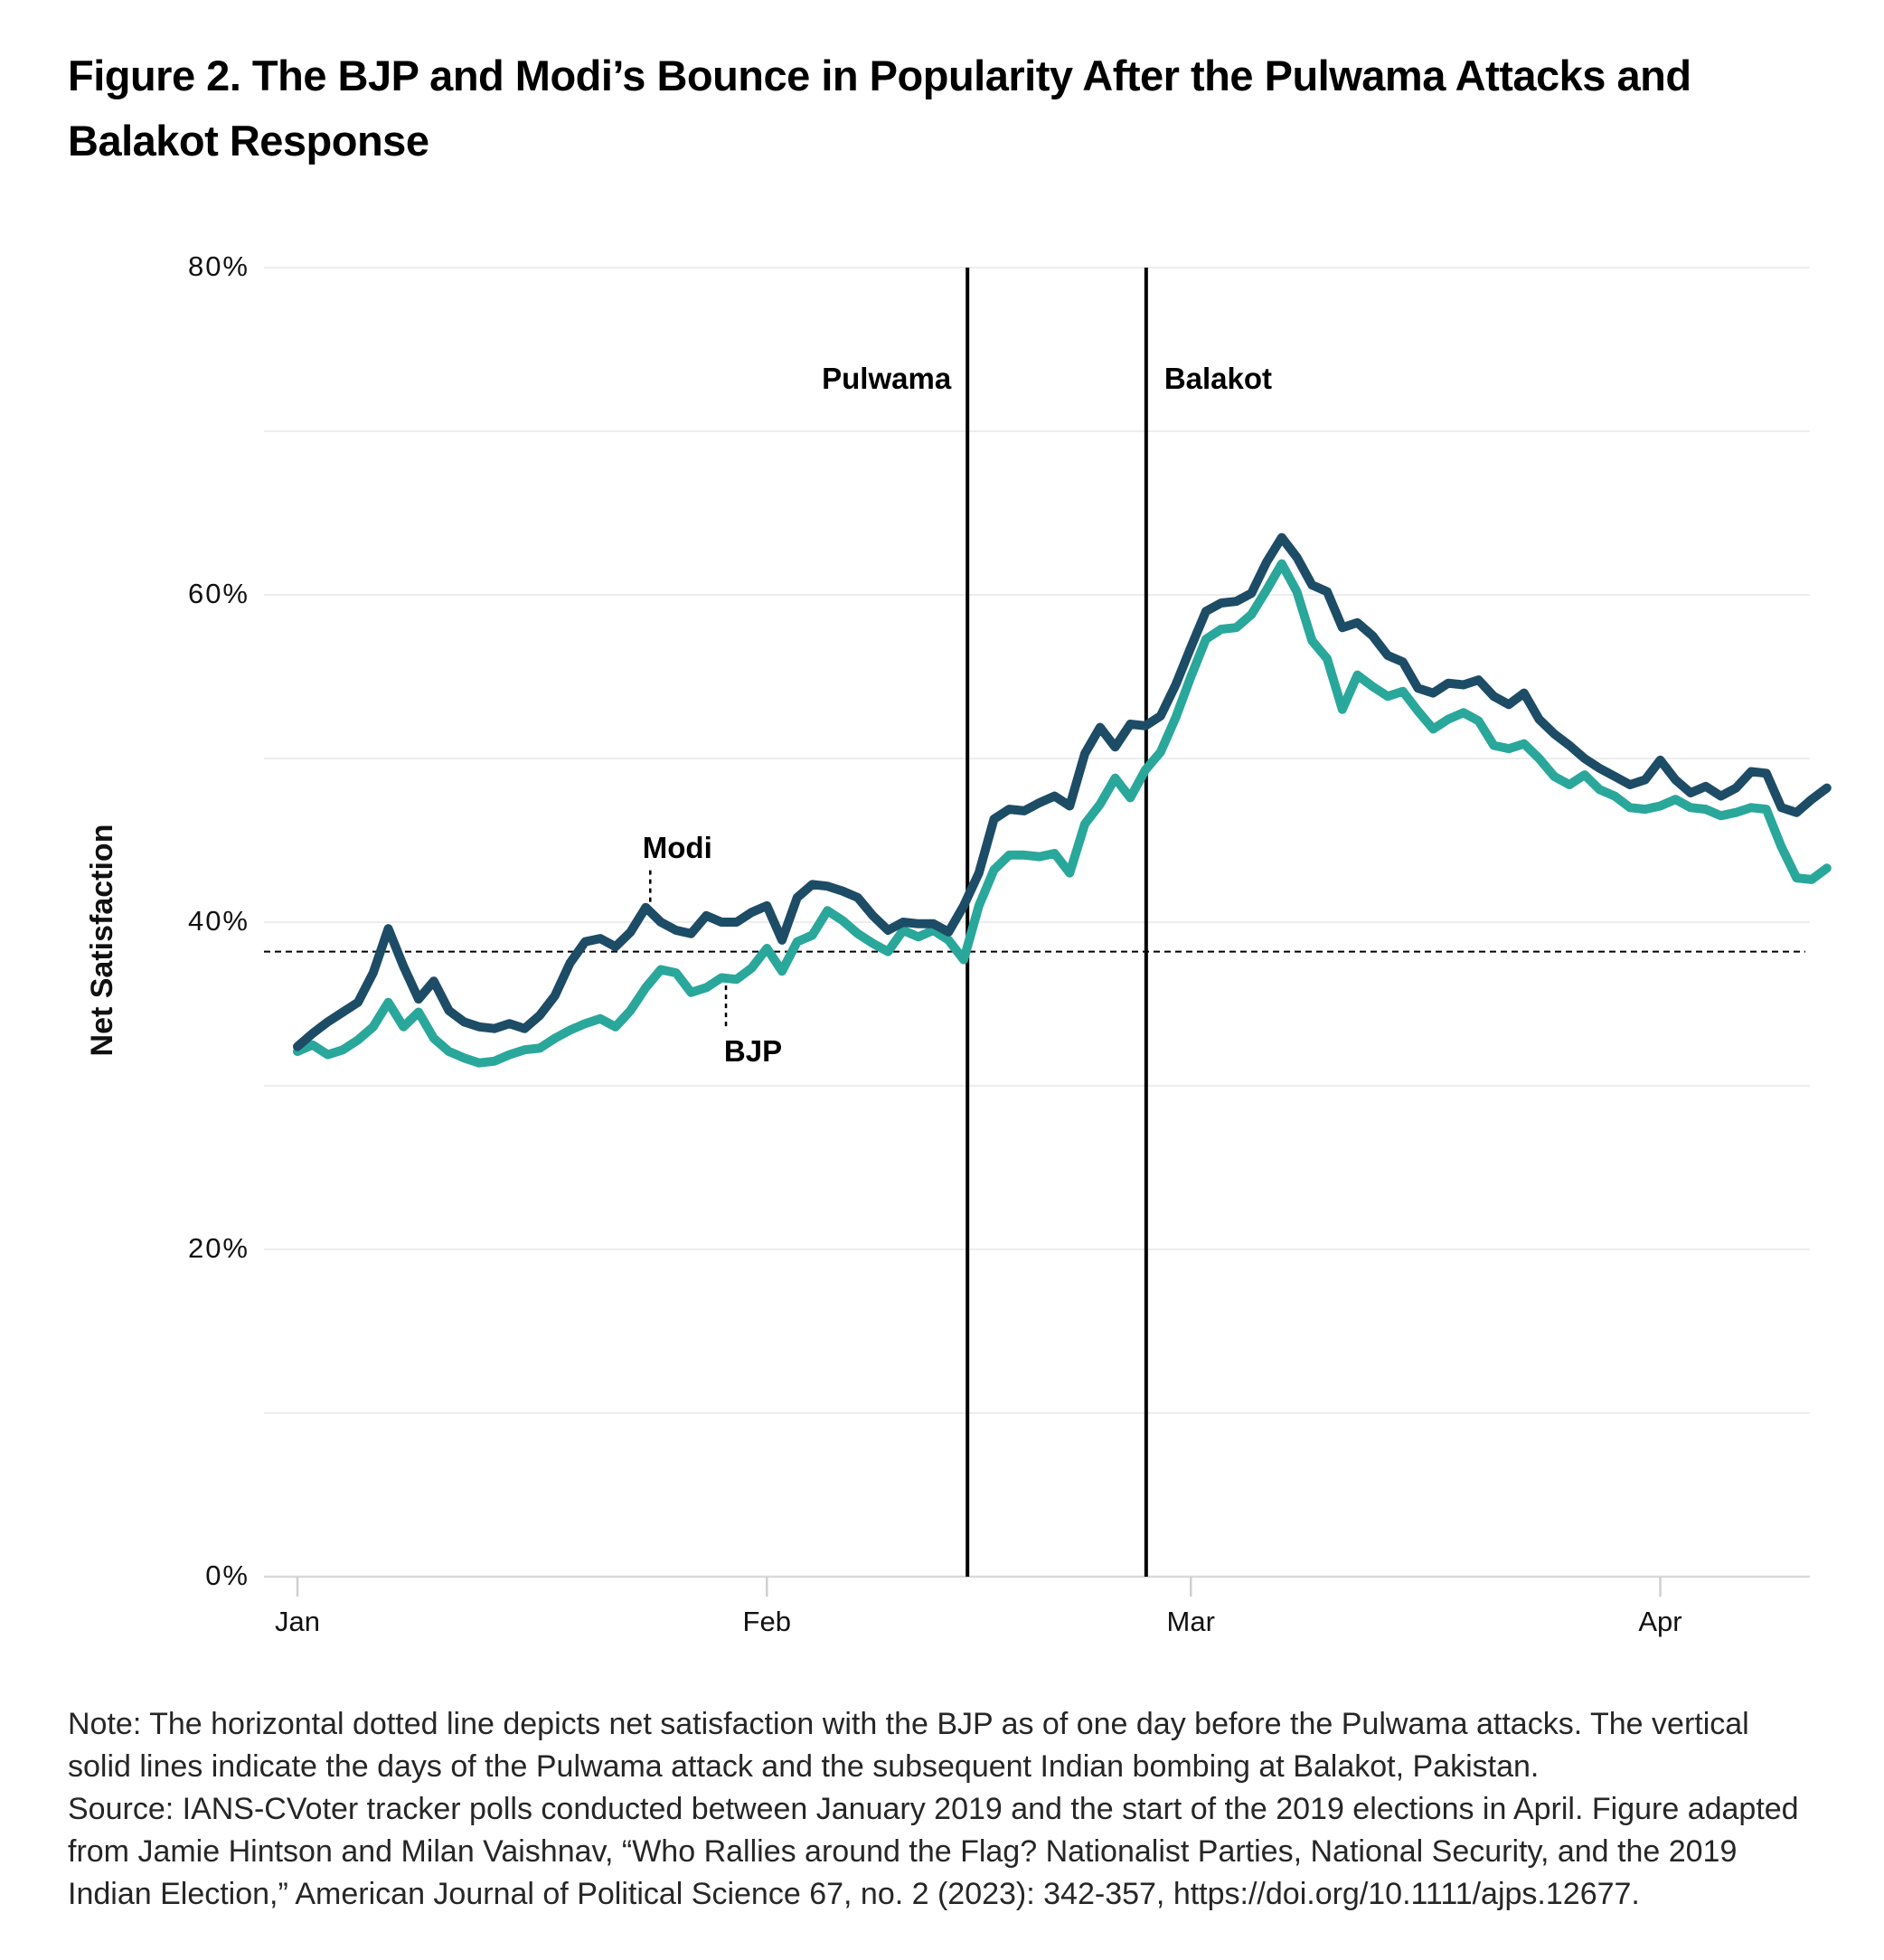 The image size is (1884, 1960). What do you see at coordinates (218, 593) in the screenshot?
I see `y-tick-label-60: 60%` at bounding box center [218, 593].